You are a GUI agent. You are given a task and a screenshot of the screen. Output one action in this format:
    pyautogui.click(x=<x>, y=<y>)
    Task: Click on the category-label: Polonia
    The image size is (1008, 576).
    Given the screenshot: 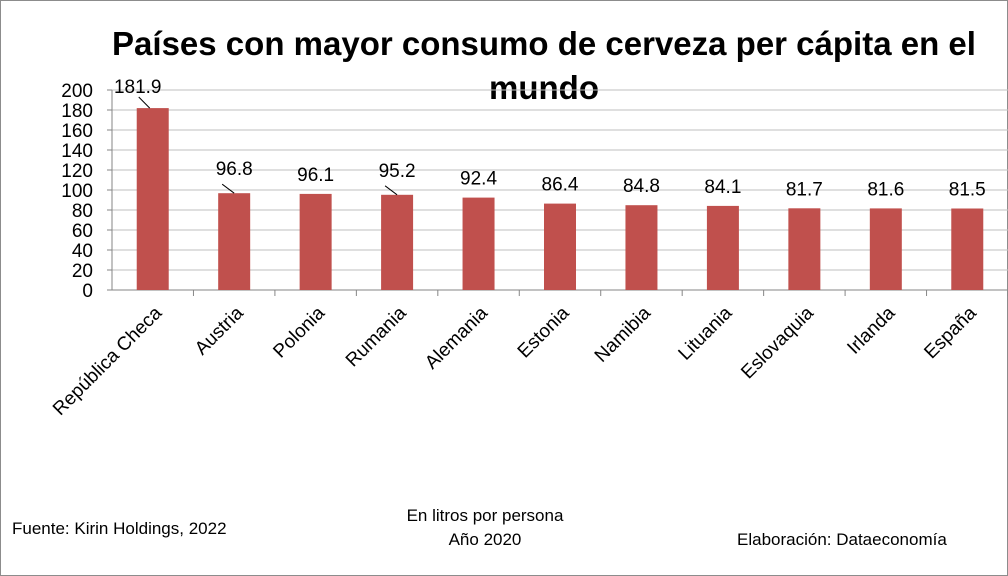 What is the action you would take?
    pyautogui.click(x=299, y=332)
    